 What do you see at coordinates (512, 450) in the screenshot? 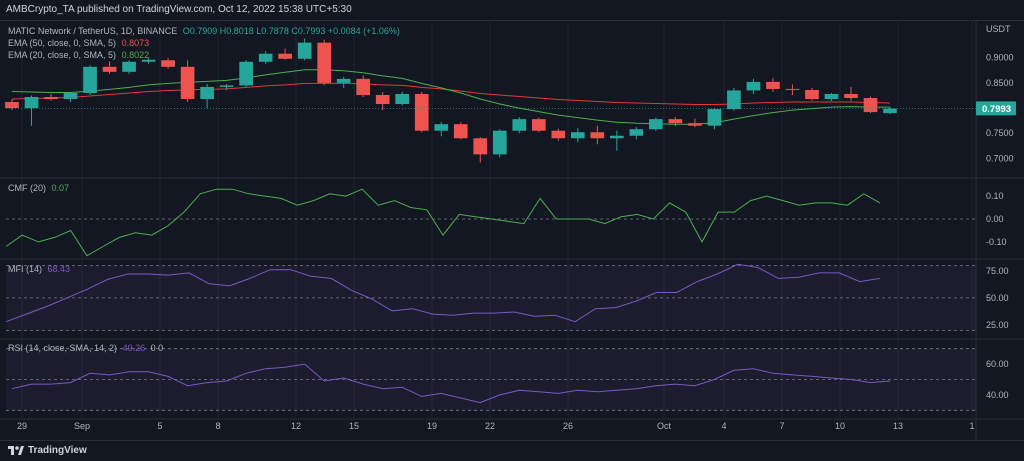
I see `footer-bar: TradingView` at bounding box center [512, 450].